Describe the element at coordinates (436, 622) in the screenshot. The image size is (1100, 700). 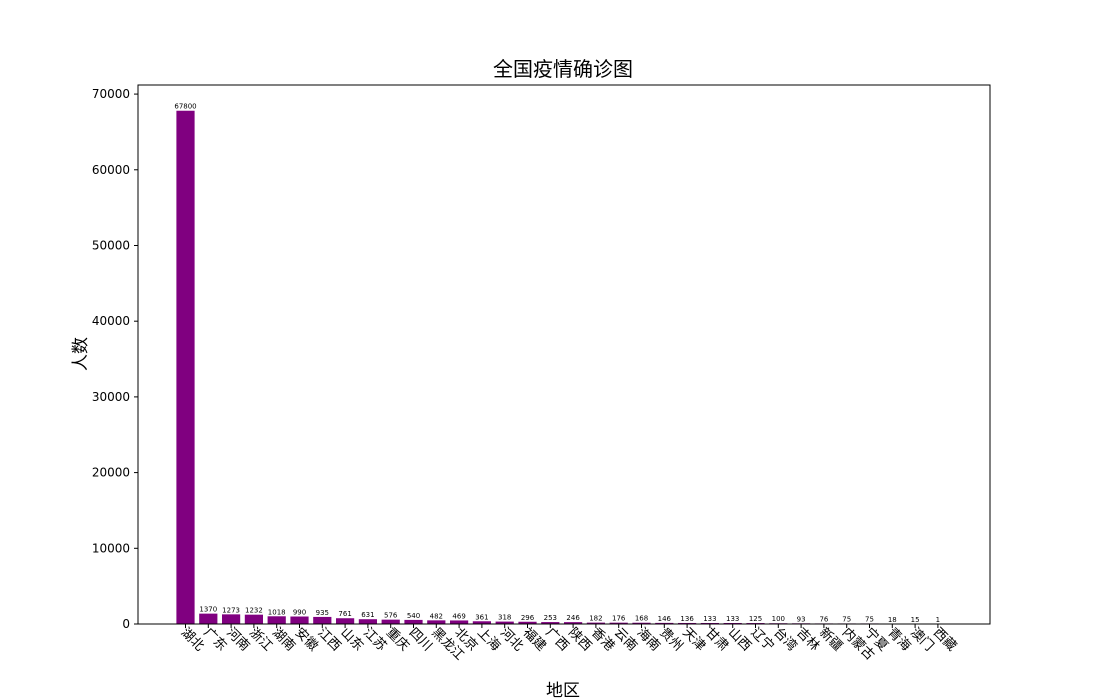
I see `bar-黑龙江` at that location.